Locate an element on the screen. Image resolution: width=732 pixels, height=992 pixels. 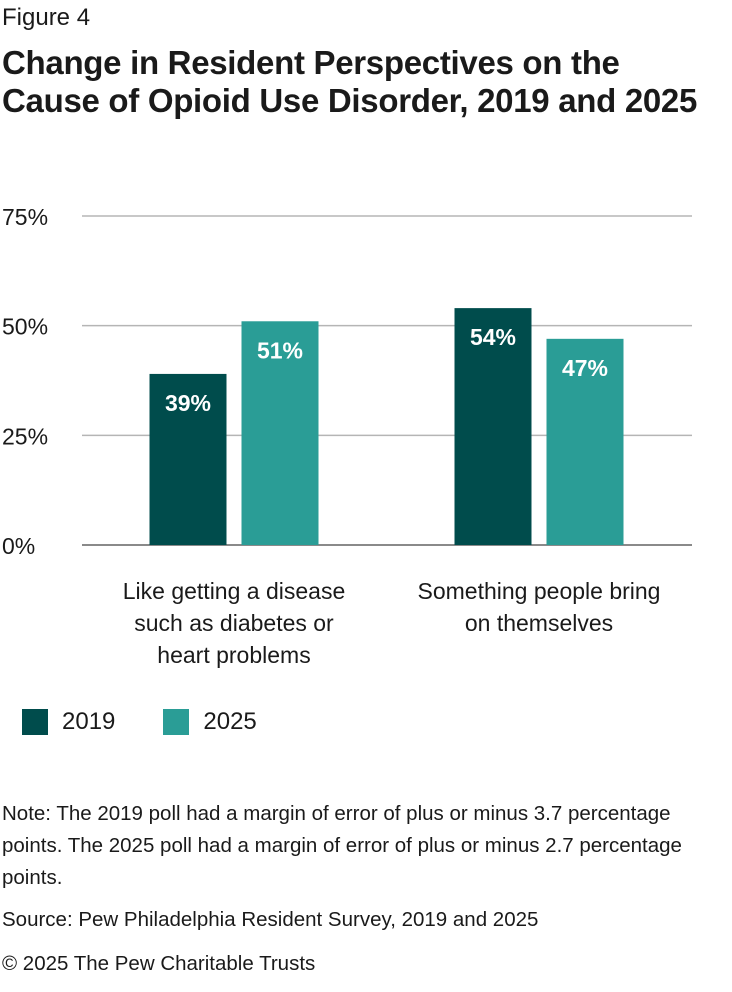
x-category-label: on themselves is located at coordinates (539, 623).